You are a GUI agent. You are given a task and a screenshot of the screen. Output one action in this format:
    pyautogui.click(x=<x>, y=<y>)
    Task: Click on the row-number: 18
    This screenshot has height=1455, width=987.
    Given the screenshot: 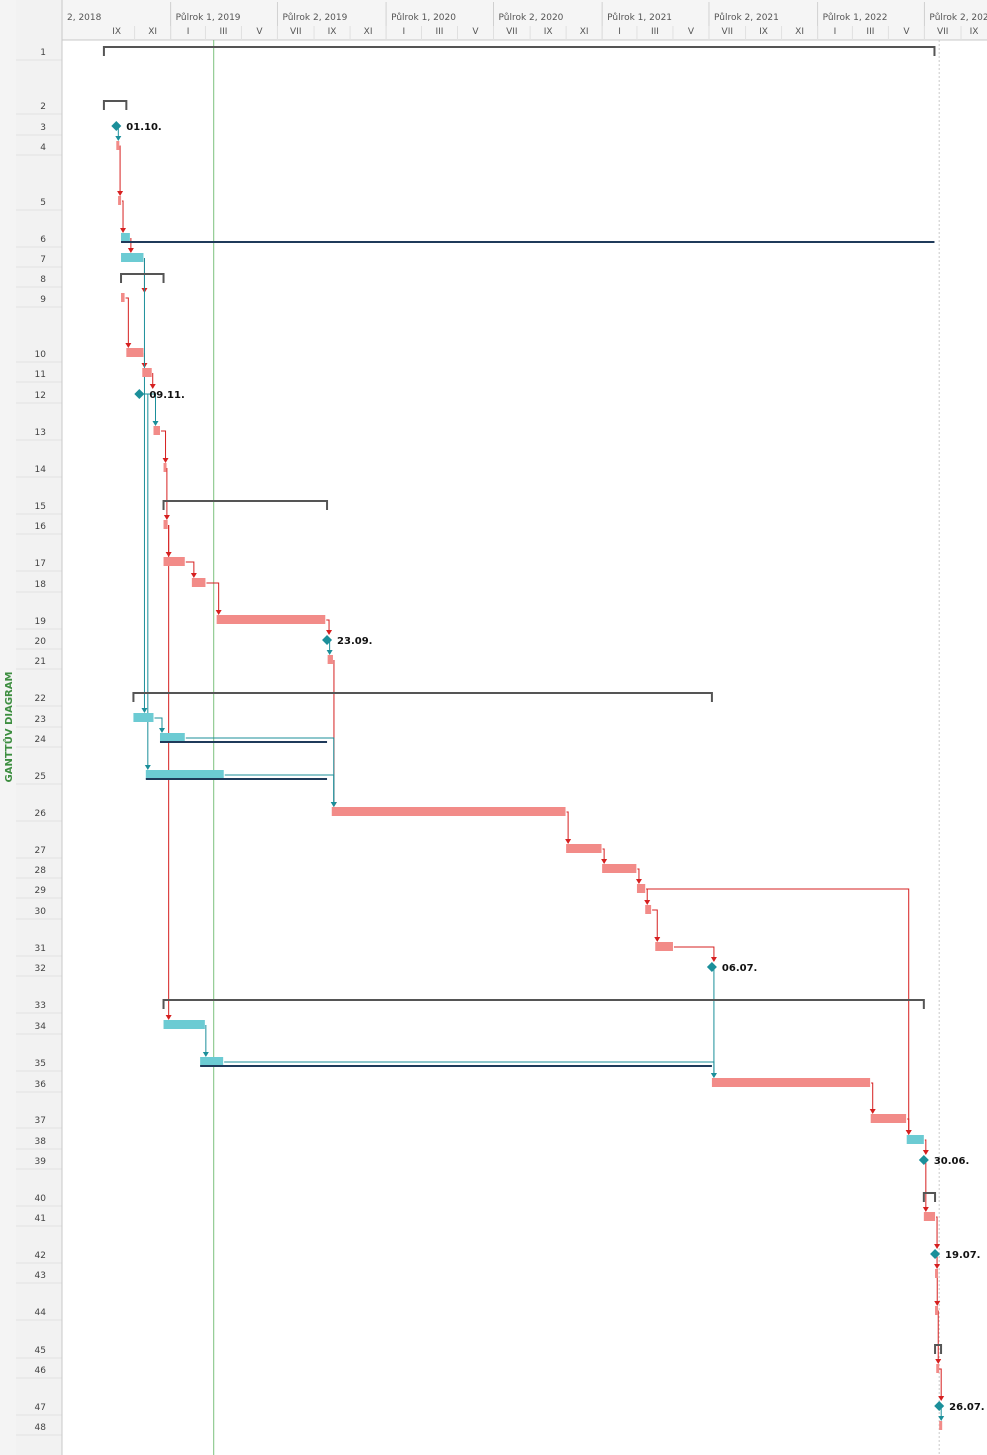 What is the action you would take?
    pyautogui.click(x=41, y=585)
    